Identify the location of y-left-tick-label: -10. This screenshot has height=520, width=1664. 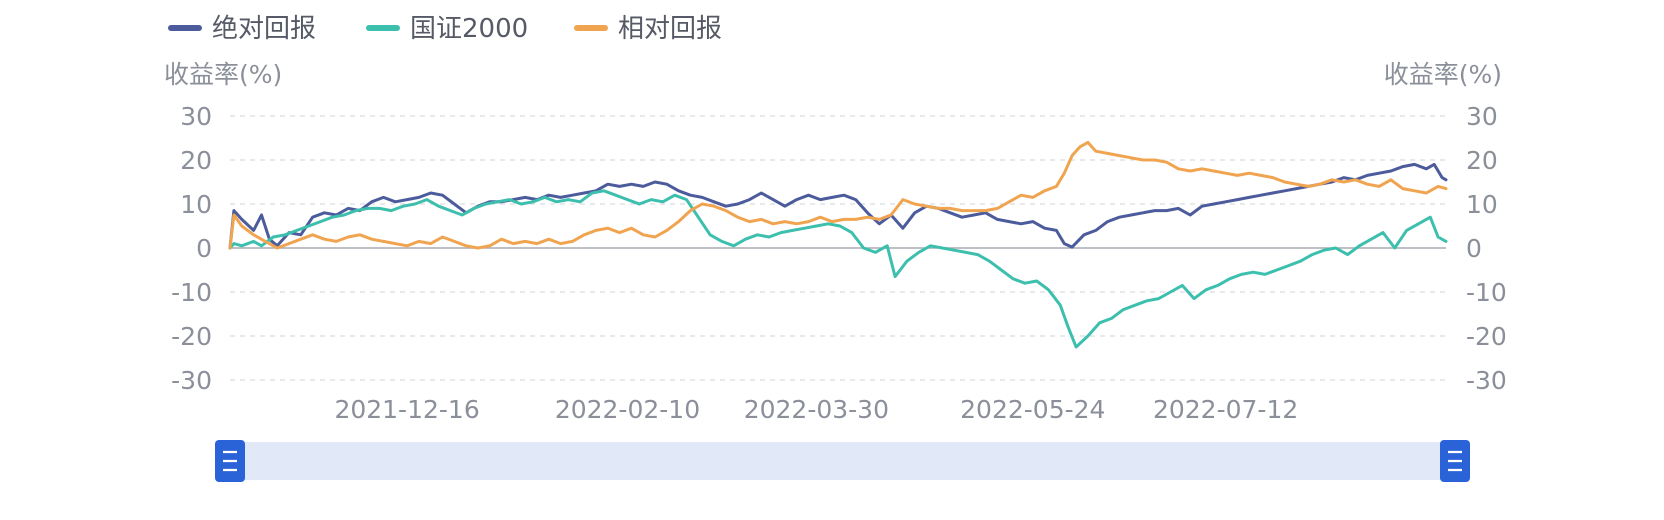
(191, 292).